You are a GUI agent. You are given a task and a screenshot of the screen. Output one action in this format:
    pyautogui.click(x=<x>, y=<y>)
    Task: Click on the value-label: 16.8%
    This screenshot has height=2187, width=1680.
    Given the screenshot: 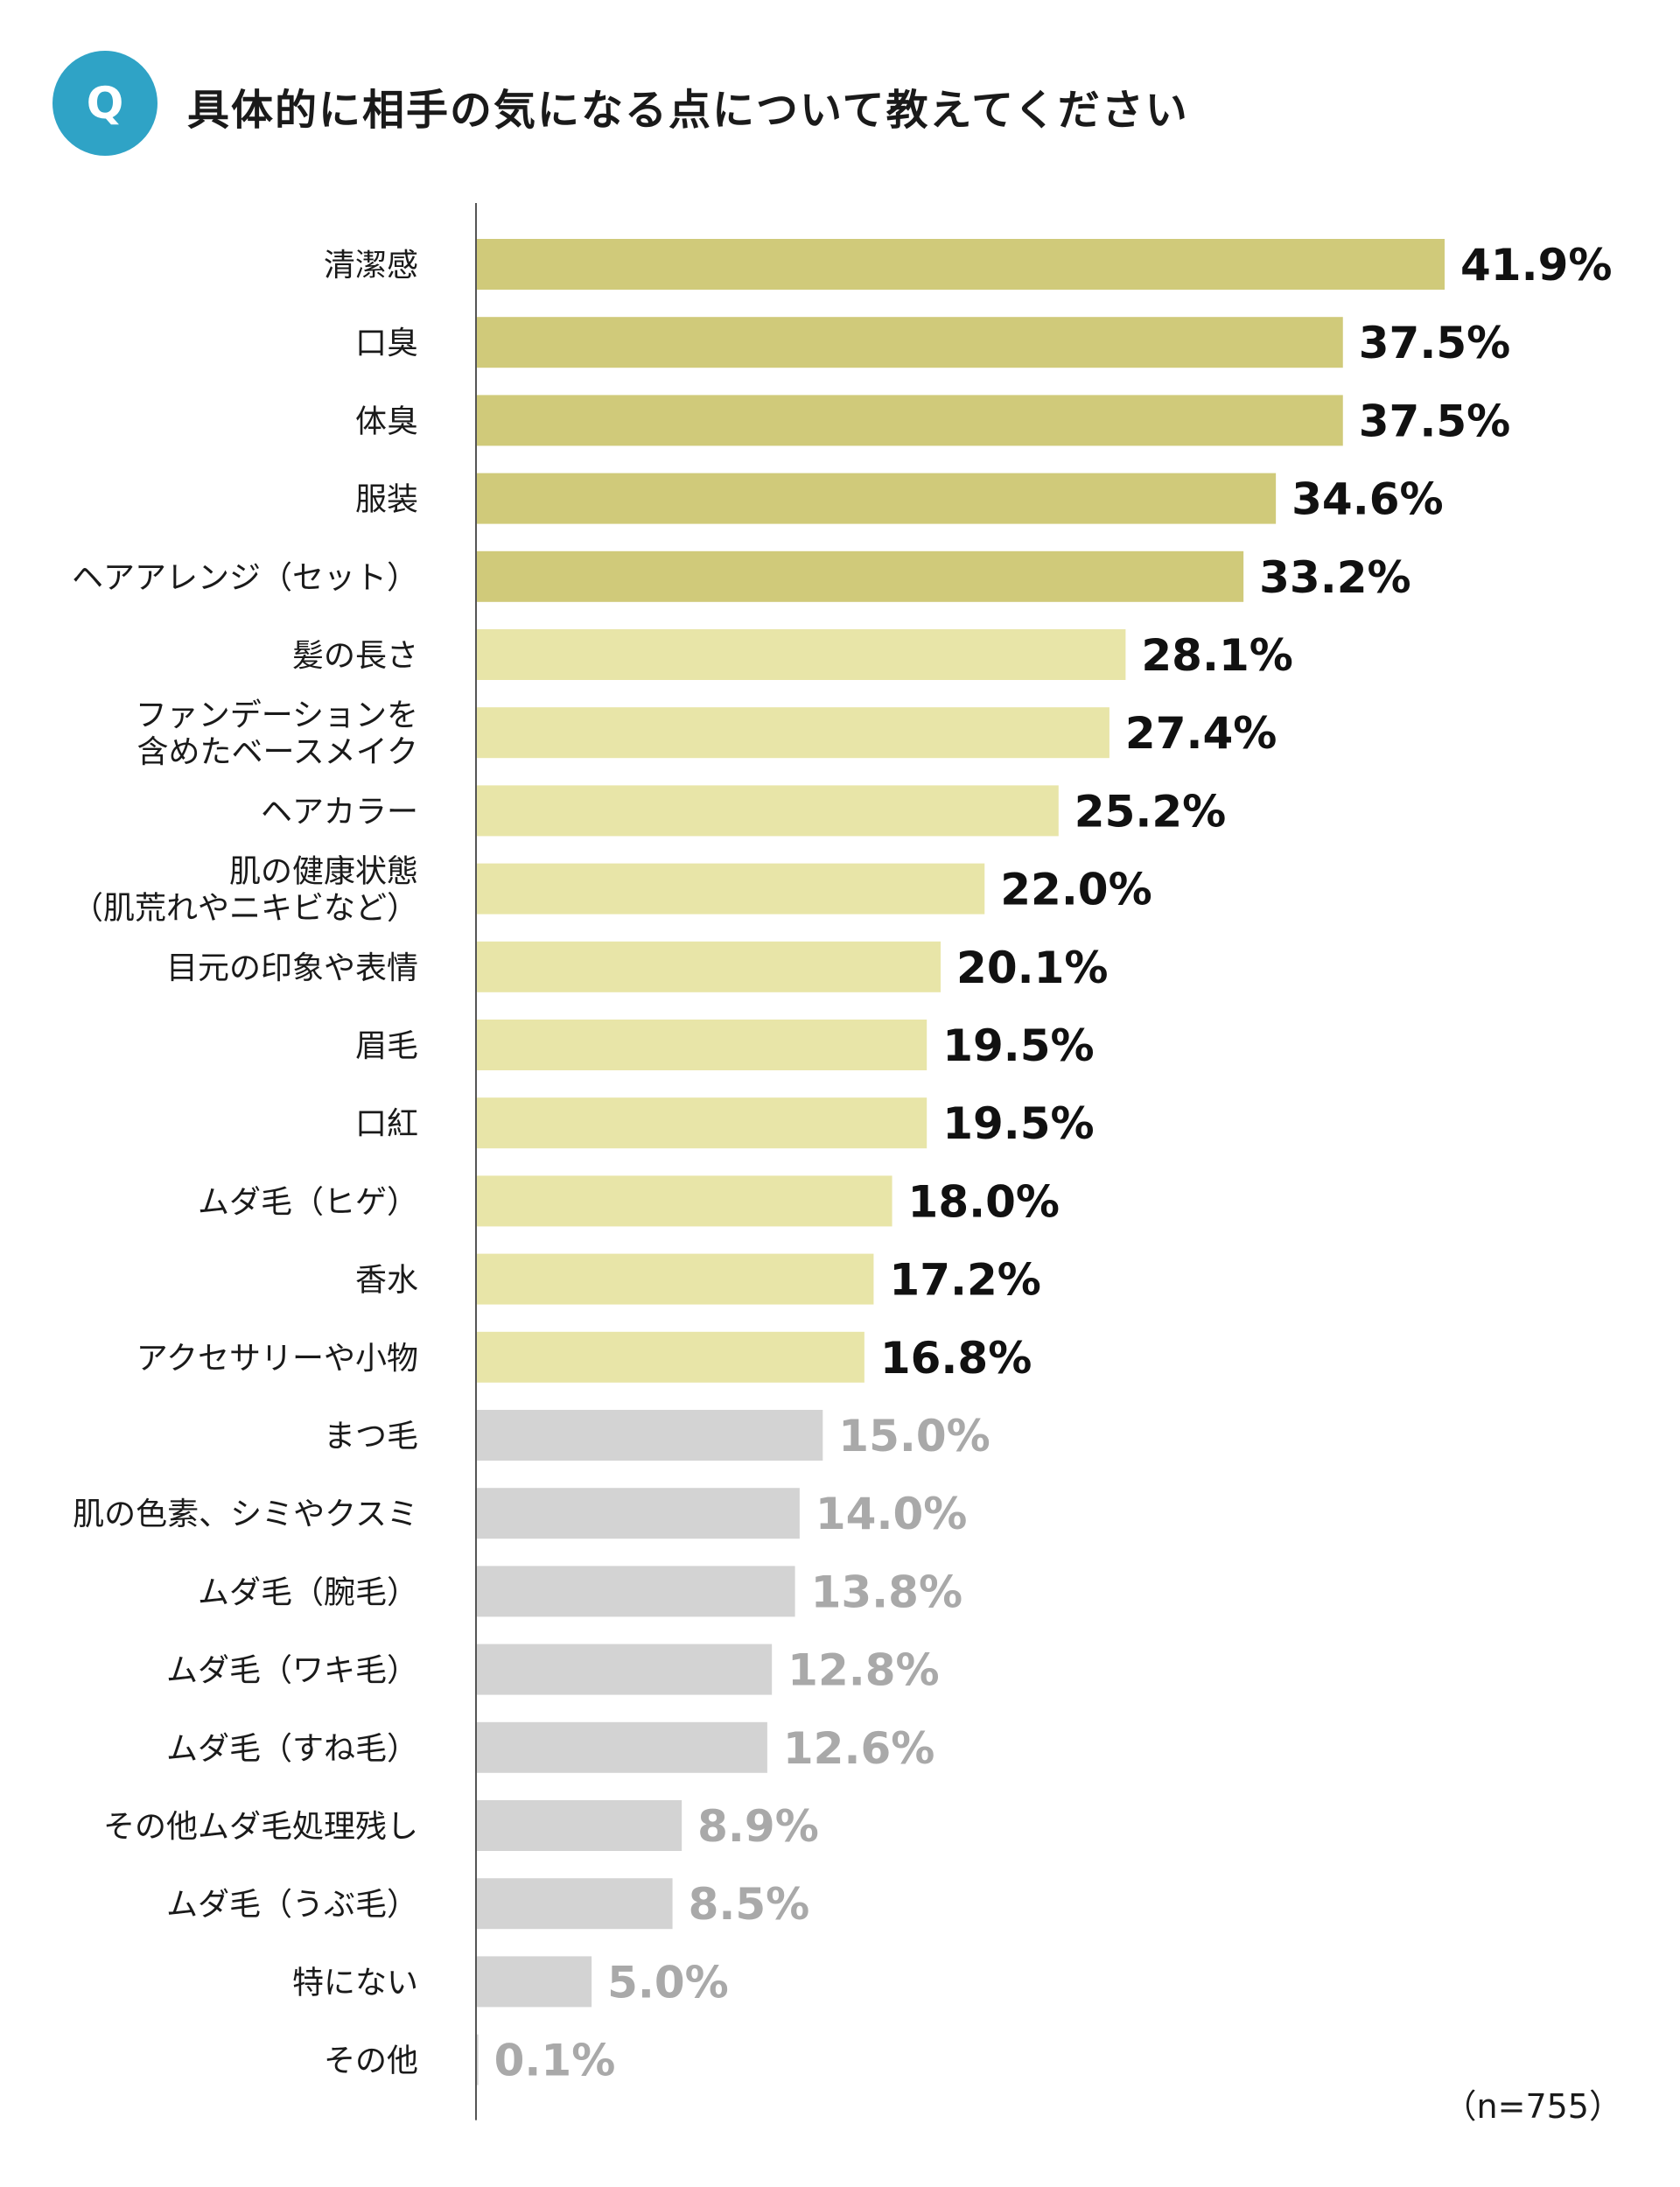 What is the action you would take?
    pyautogui.click(x=956, y=1358)
    